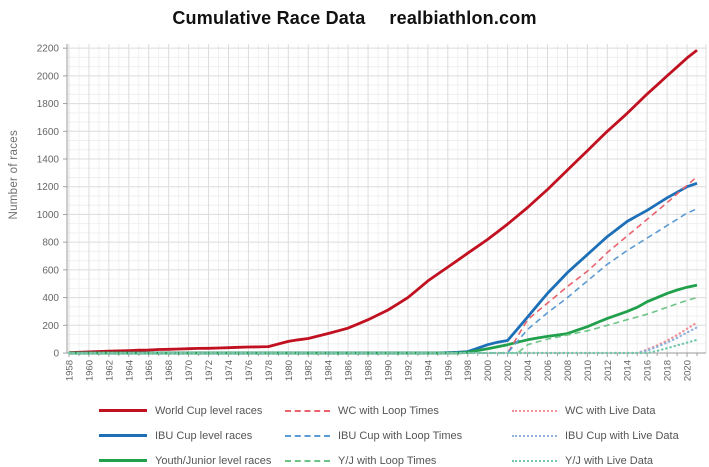 This screenshot has height=467, width=709. I want to click on series-line-y-j-with-live-data, so click(383, 346).